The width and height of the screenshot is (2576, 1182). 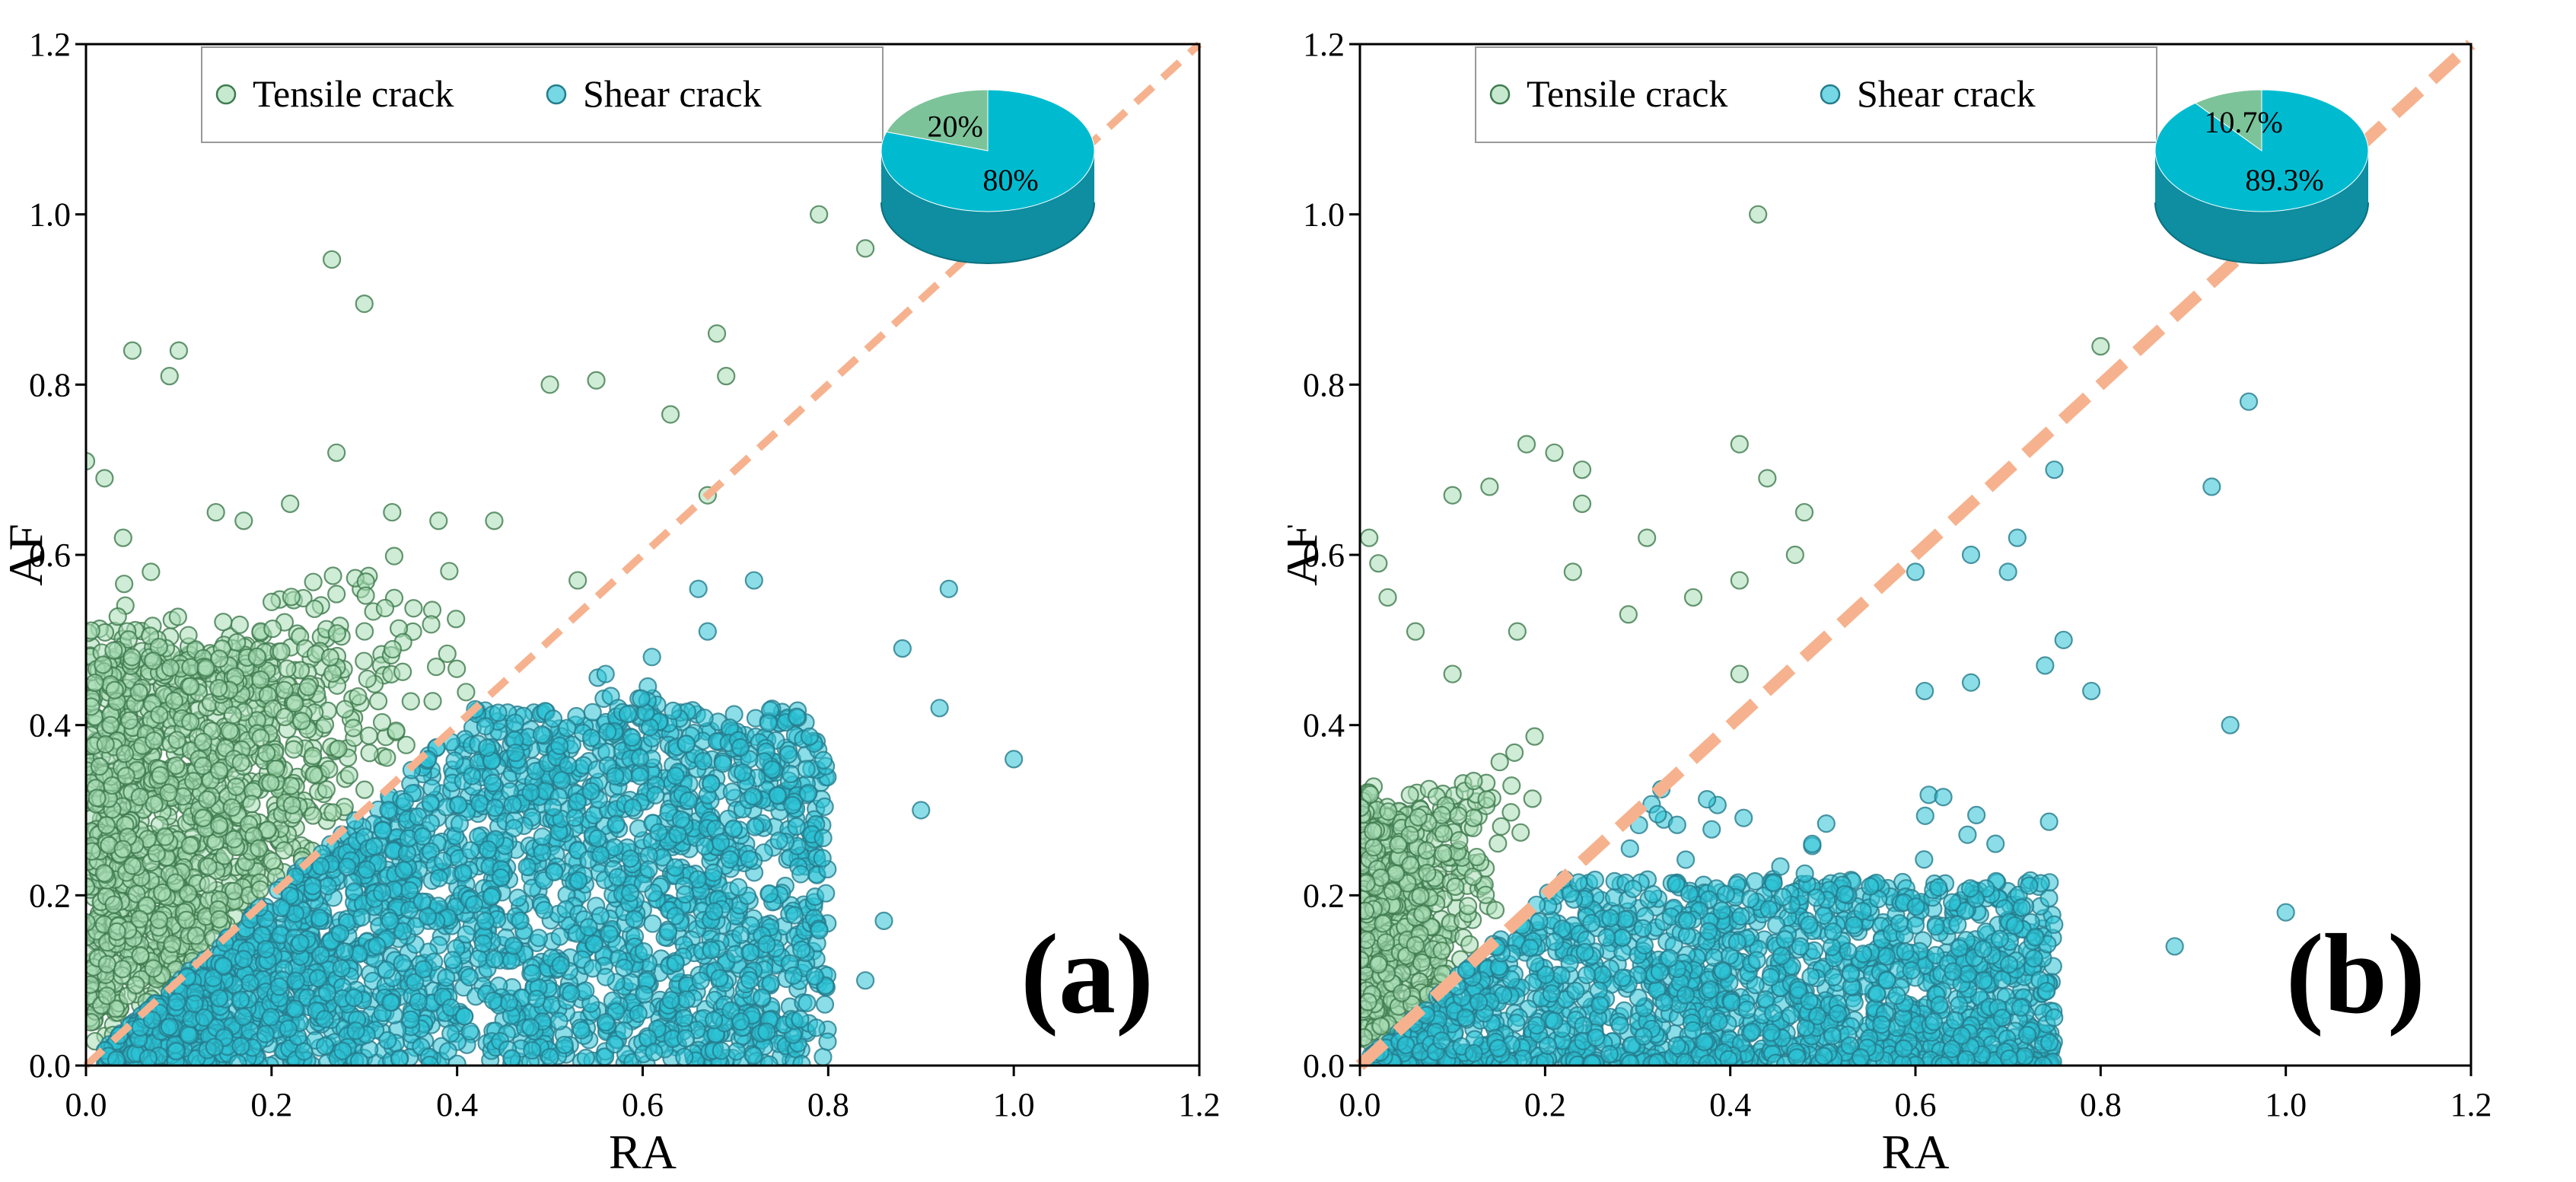 I want to click on legend: Tensile crack Shear crack, so click(x=542, y=94).